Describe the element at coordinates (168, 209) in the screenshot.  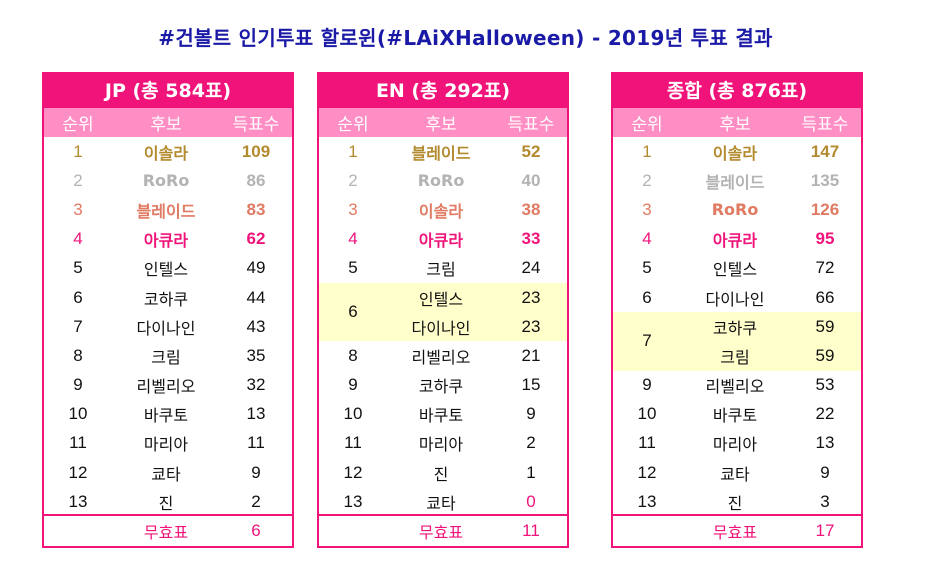
I see `table-row: 3 블레이드 83` at that location.